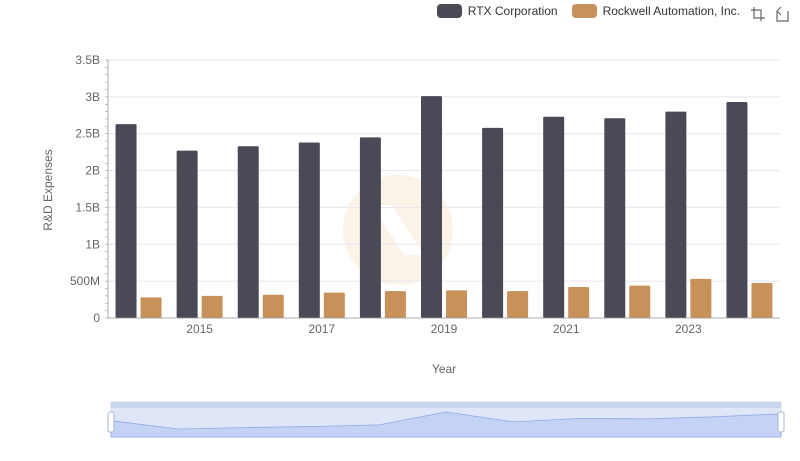 Image resolution: width=800 pixels, height=461 pixels. What do you see at coordinates (212, 306) in the screenshot?
I see `bar-rockwell-2015` at bounding box center [212, 306].